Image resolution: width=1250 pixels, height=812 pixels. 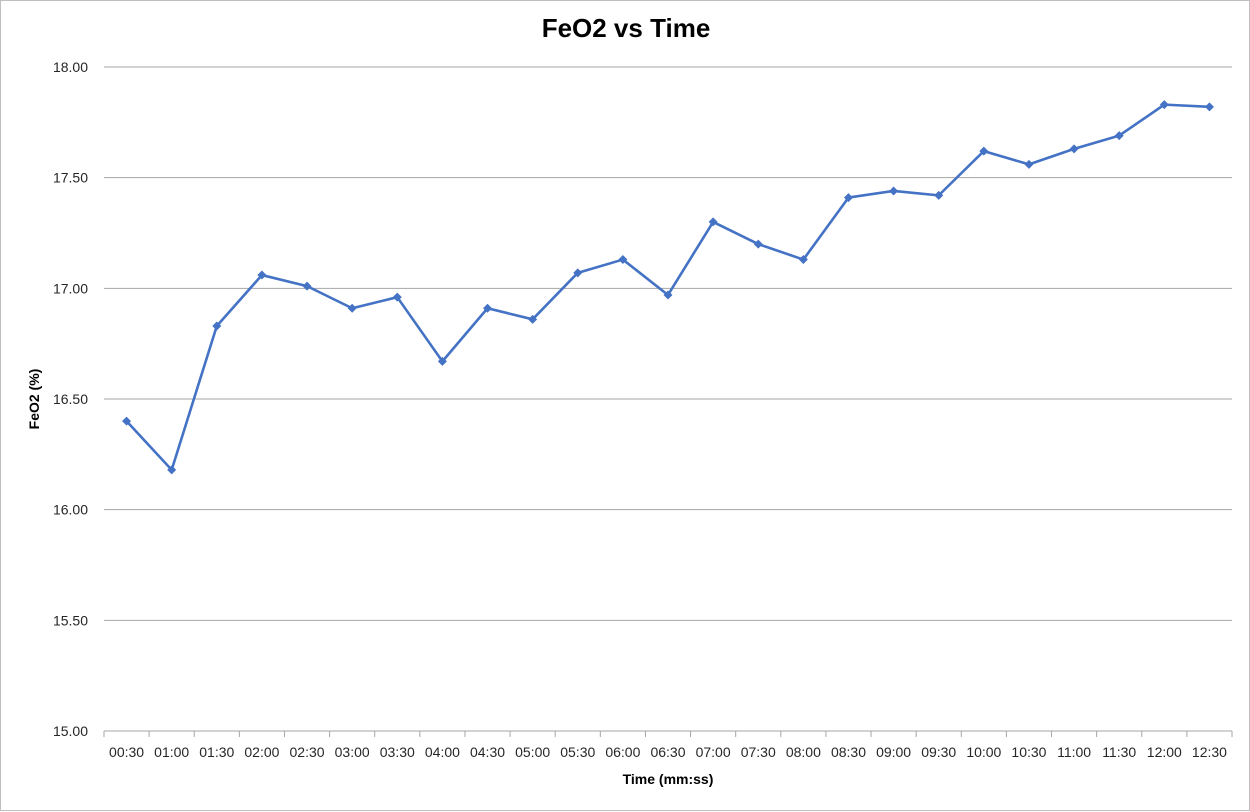 I want to click on x-tick-label: 12:30, so click(x=1209, y=752).